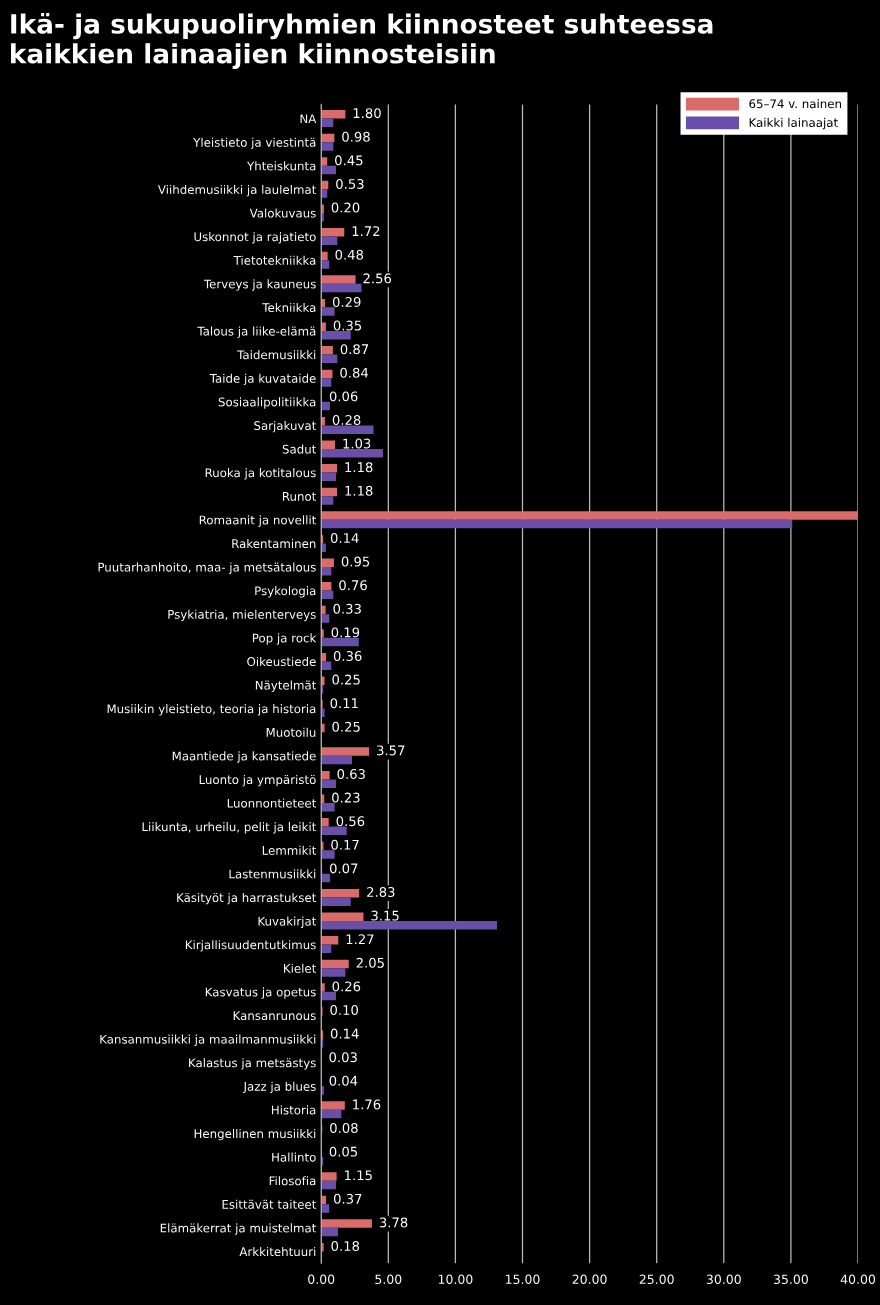 The height and width of the screenshot is (1305, 880). Describe the element at coordinates (345, 1246) in the screenshot. I see `data-label: 0.18` at that location.